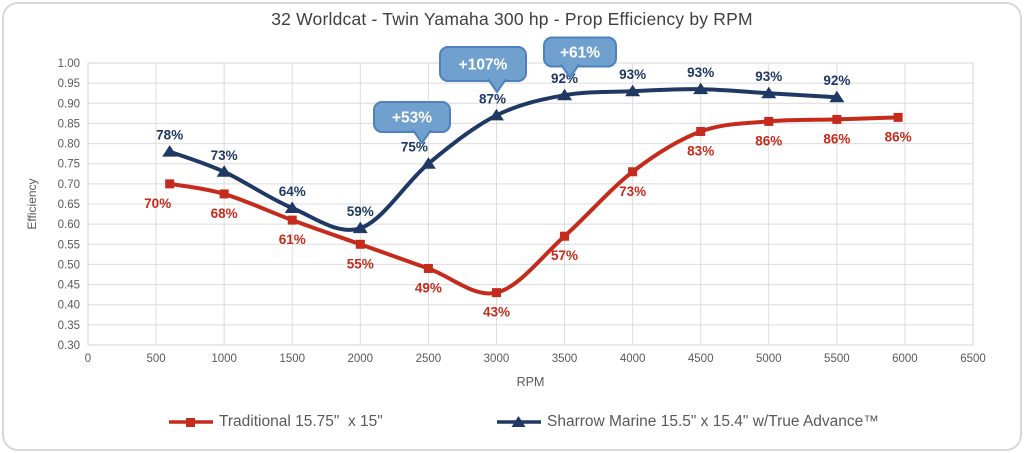  I want to click on y-tick-label: 0.30, so click(69, 346).